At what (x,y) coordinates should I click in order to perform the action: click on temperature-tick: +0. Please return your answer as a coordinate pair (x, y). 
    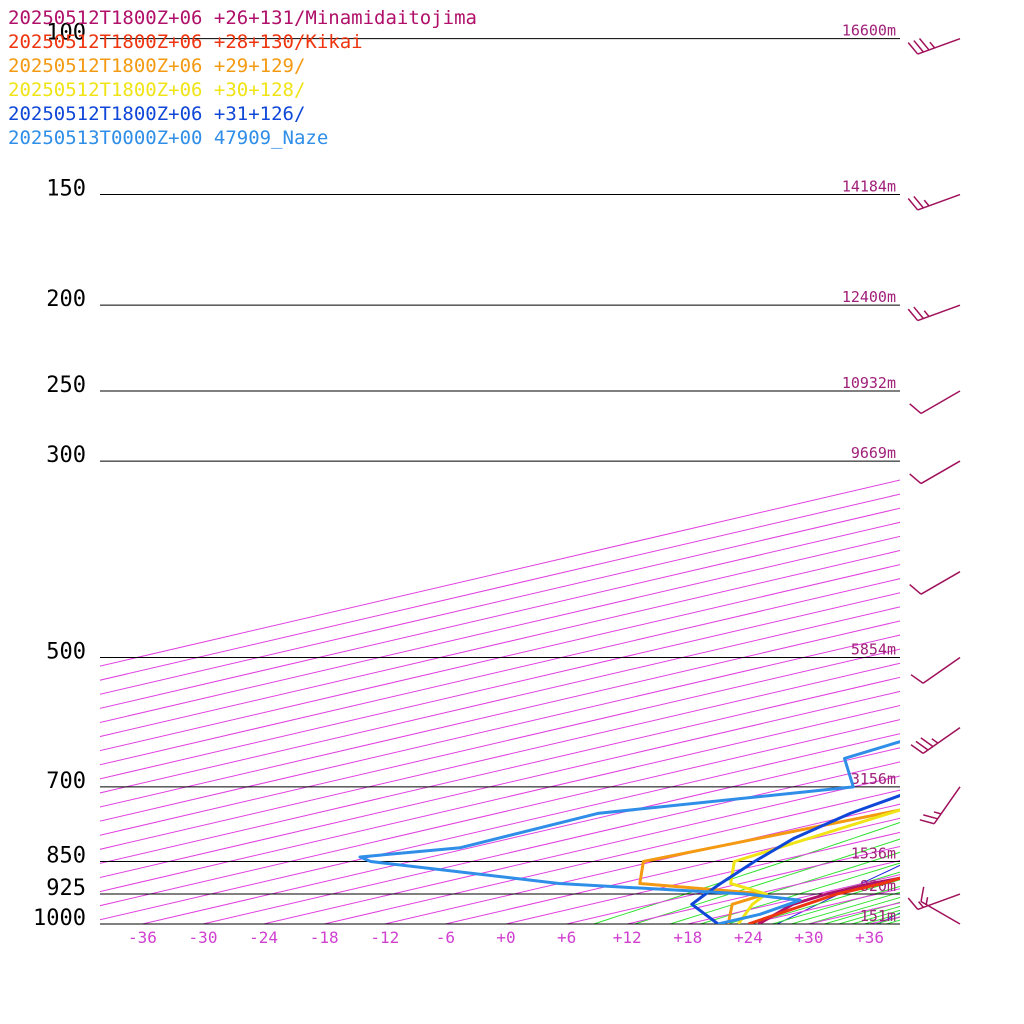
    Looking at the image, I should click on (505, 937).